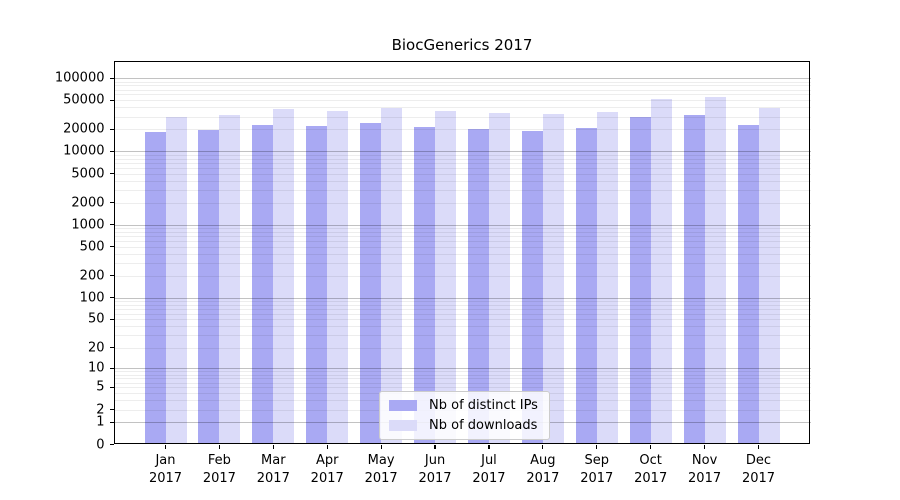  What do you see at coordinates (464, 415) in the screenshot?
I see `legend: Nb of distinct IPs Nb of downloads` at bounding box center [464, 415].